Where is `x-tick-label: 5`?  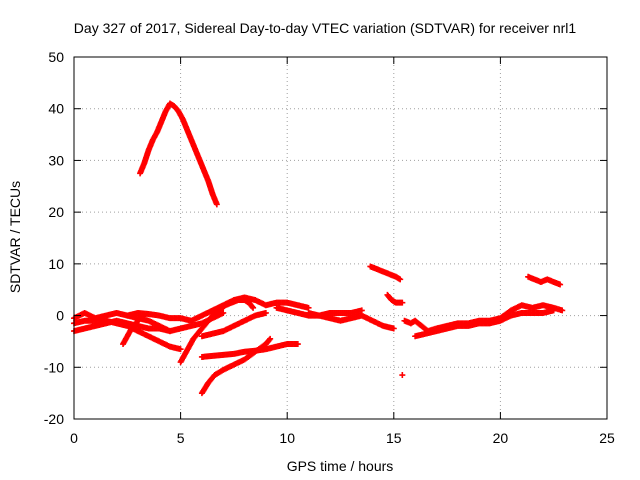
x-tick-label: 5 is located at coordinates (181, 438).